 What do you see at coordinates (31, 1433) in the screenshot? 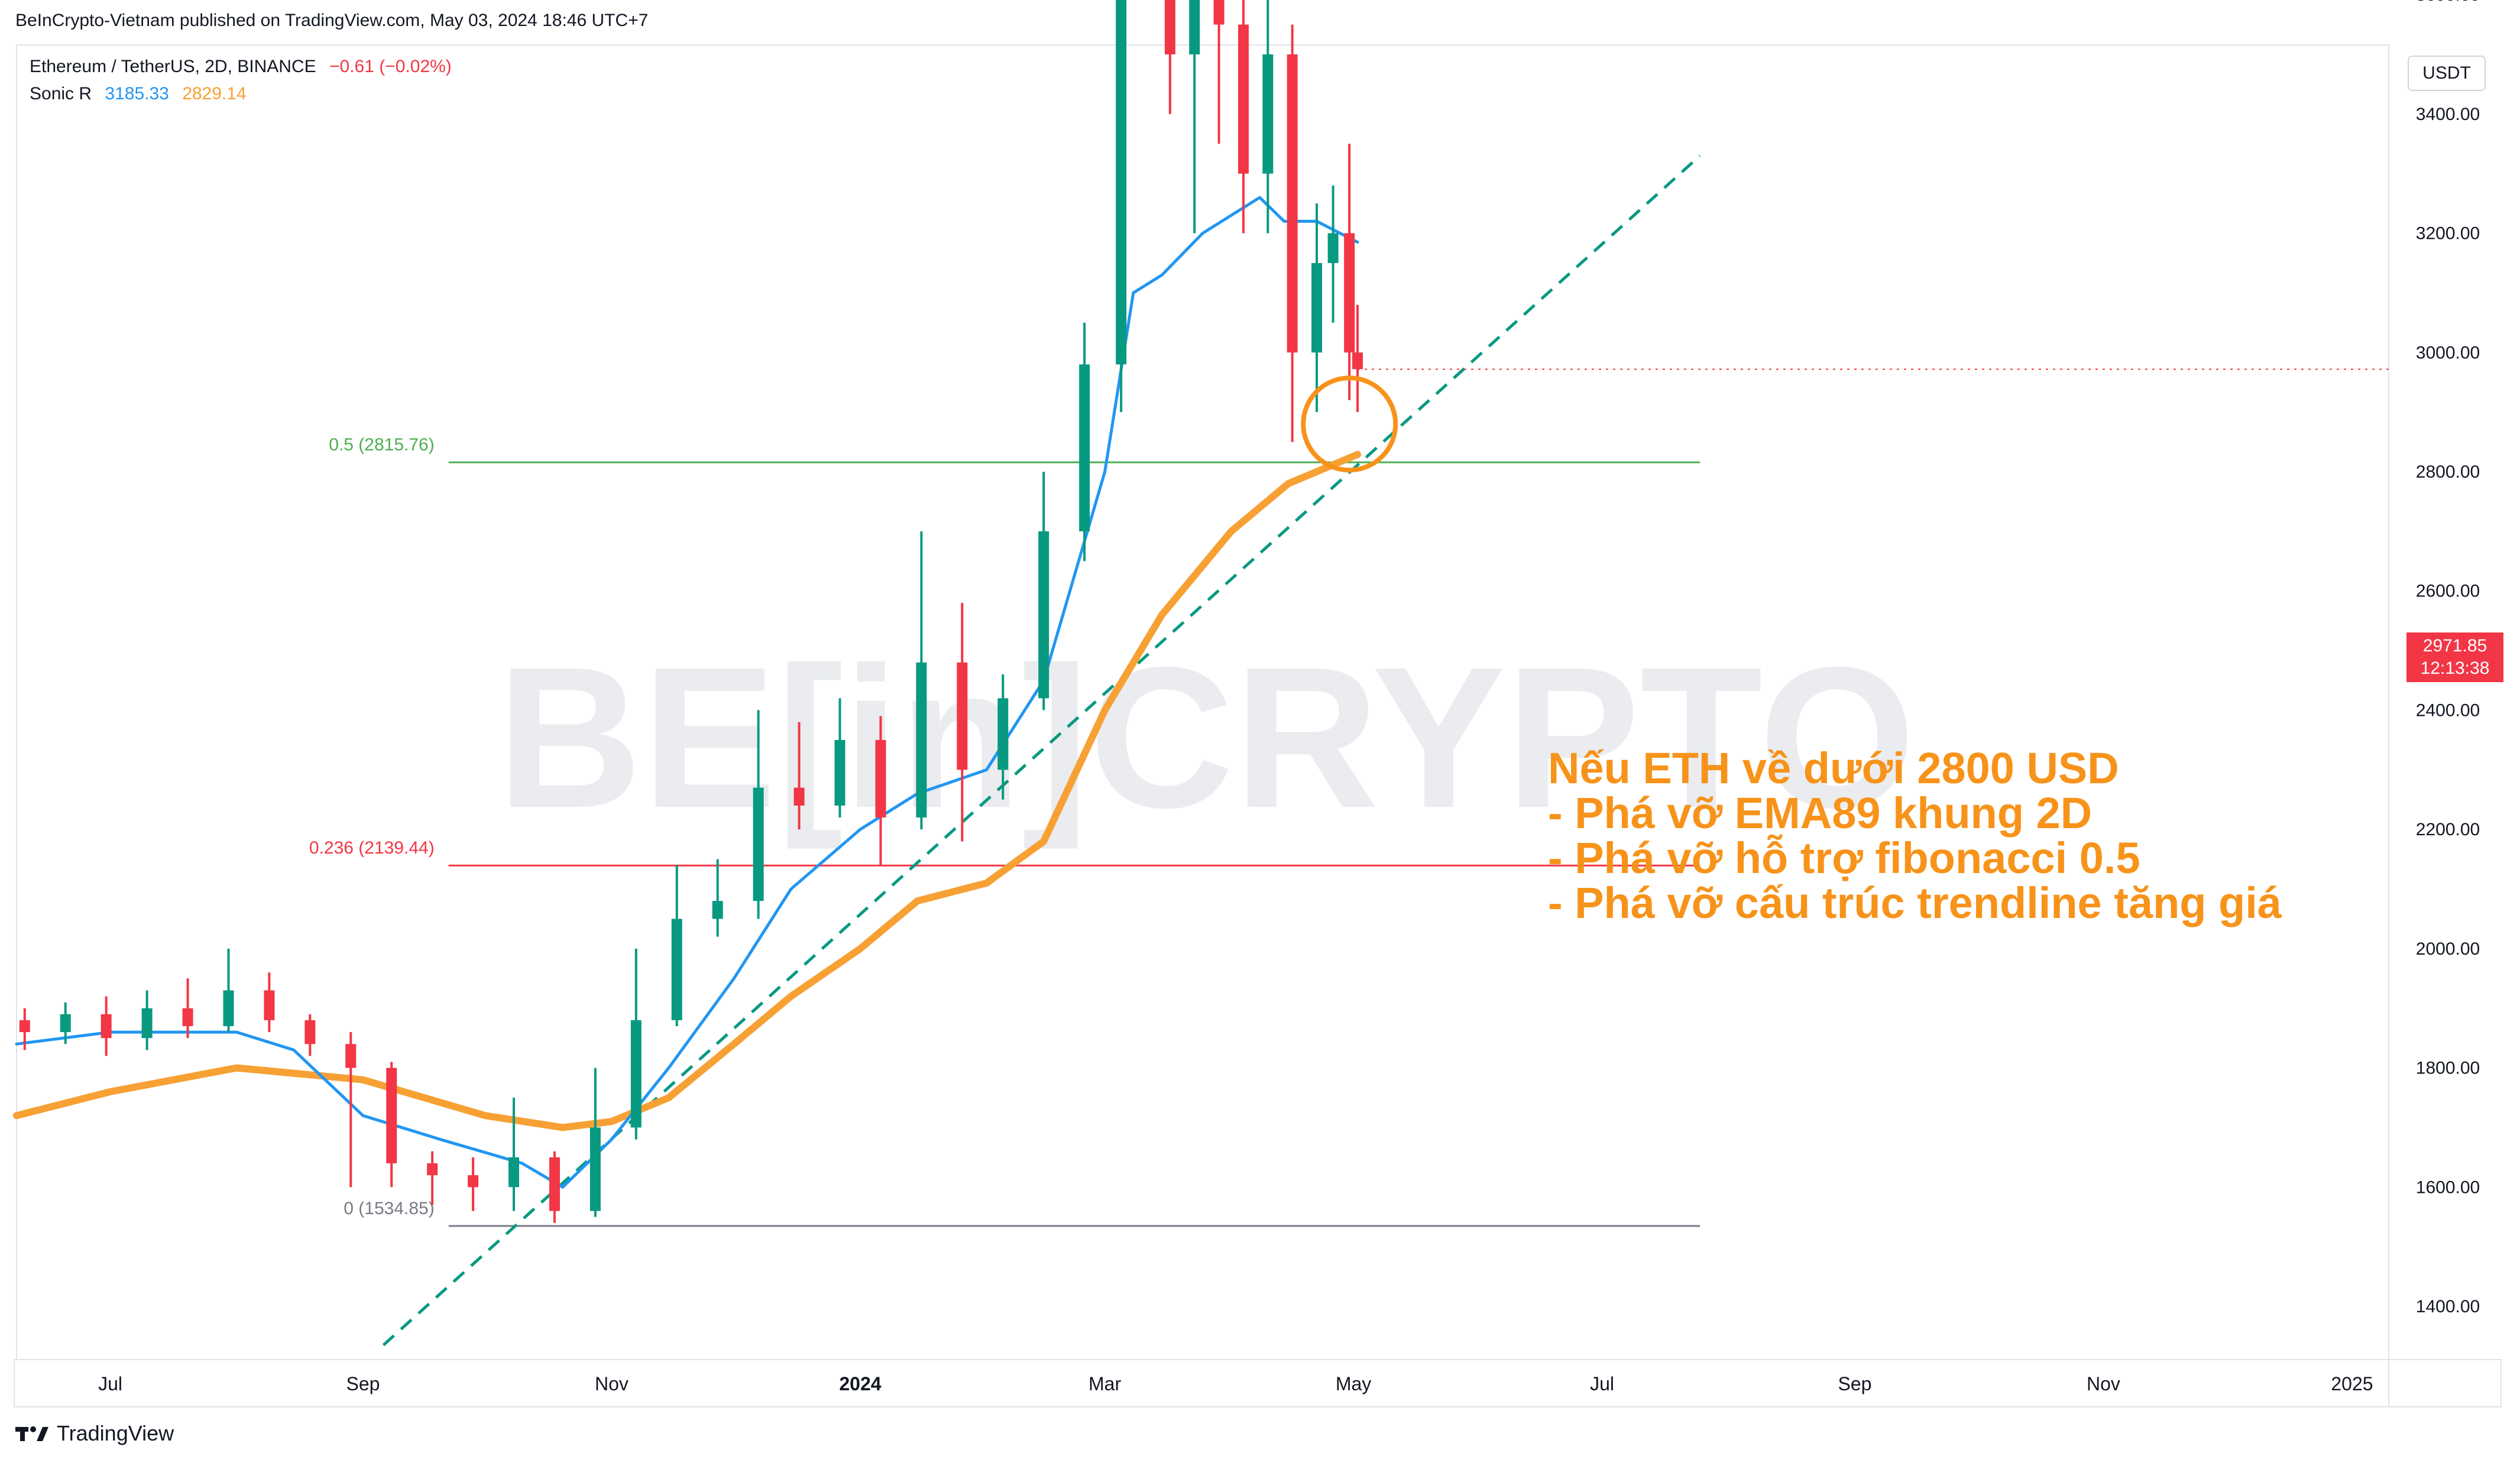
I see `tradingview-icon` at bounding box center [31, 1433].